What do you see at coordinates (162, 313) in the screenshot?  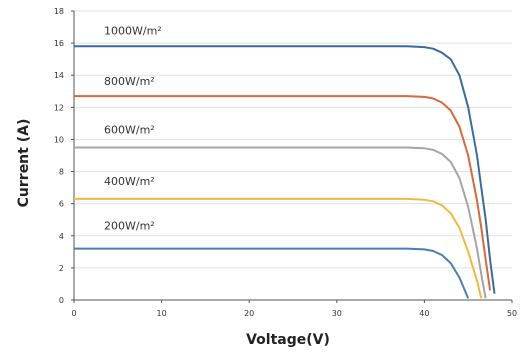 I see `x-tick-label: 10` at bounding box center [162, 313].